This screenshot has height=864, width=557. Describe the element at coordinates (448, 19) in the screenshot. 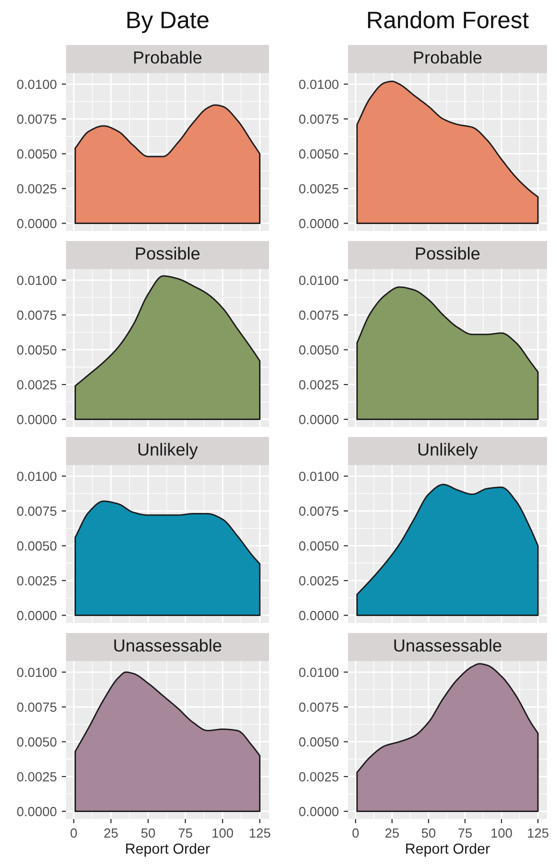

I see `chart-title: Random Forest` at that location.